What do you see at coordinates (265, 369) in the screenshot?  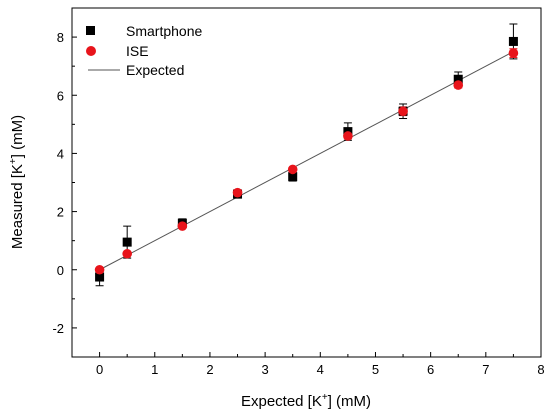 I see `x-tick-label: 3` at bounding box center [265, 369].